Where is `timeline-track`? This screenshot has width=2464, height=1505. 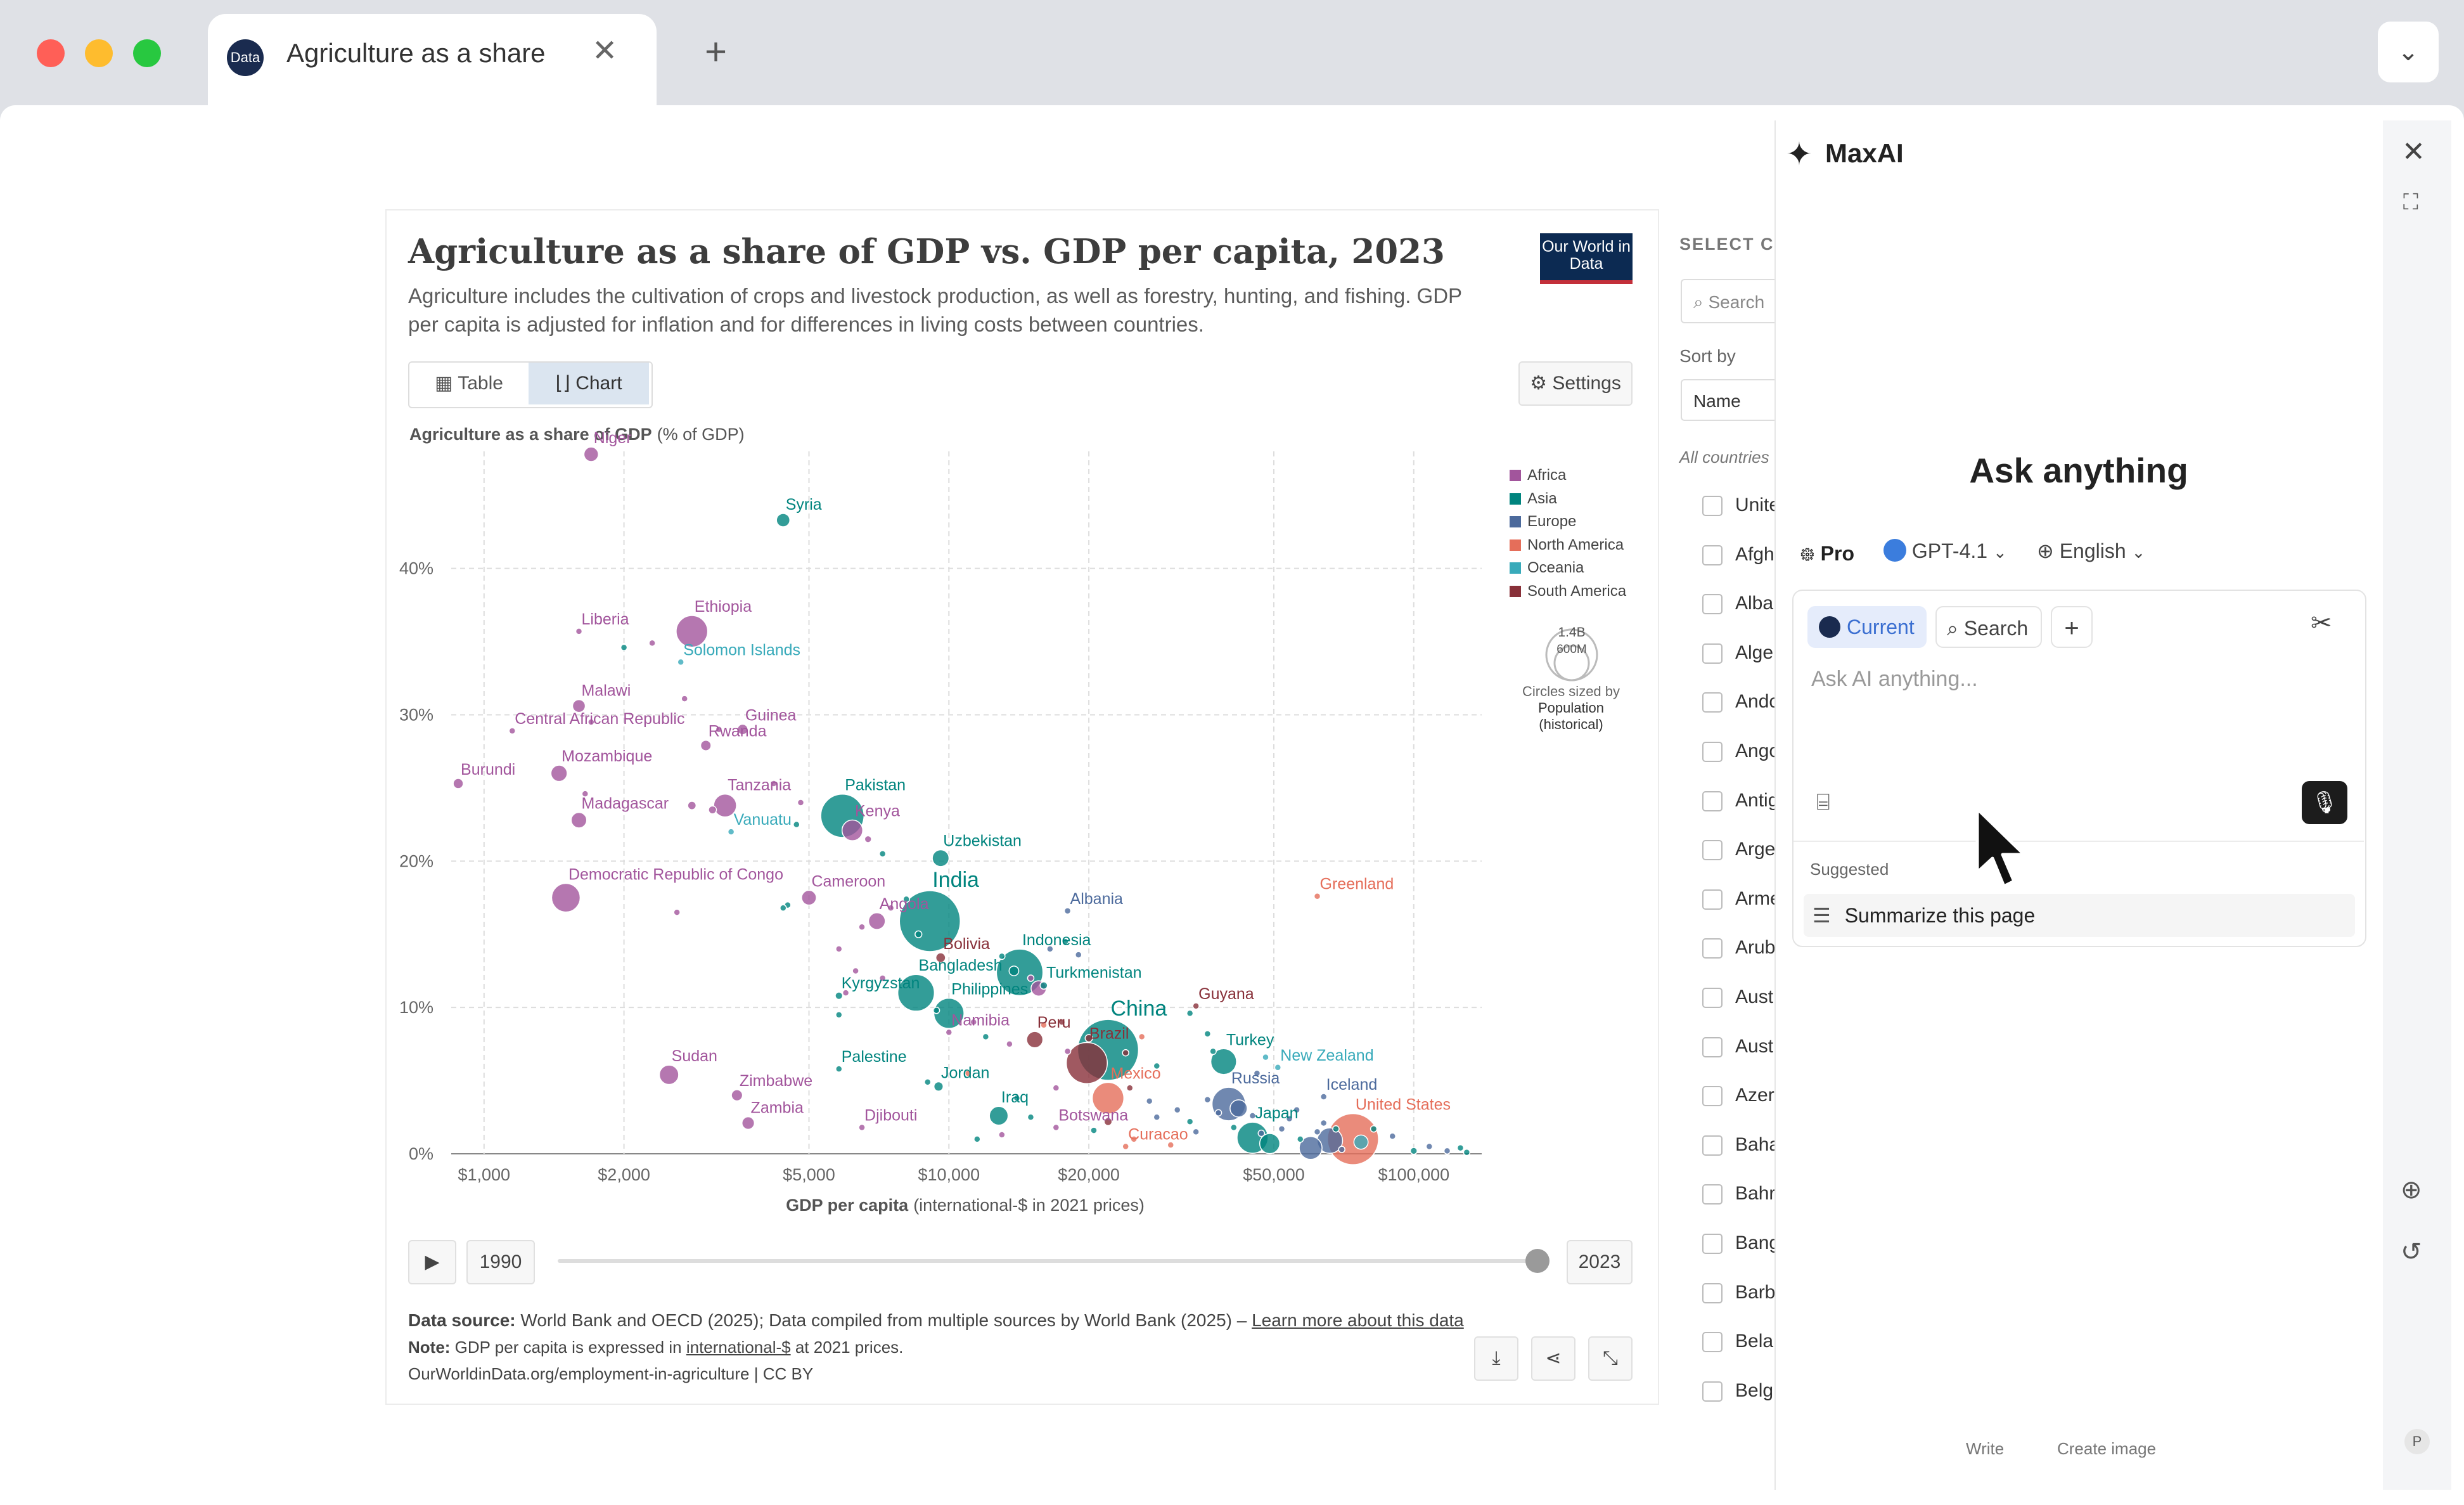 timeline-track is located at coordinates (1047, 1261).